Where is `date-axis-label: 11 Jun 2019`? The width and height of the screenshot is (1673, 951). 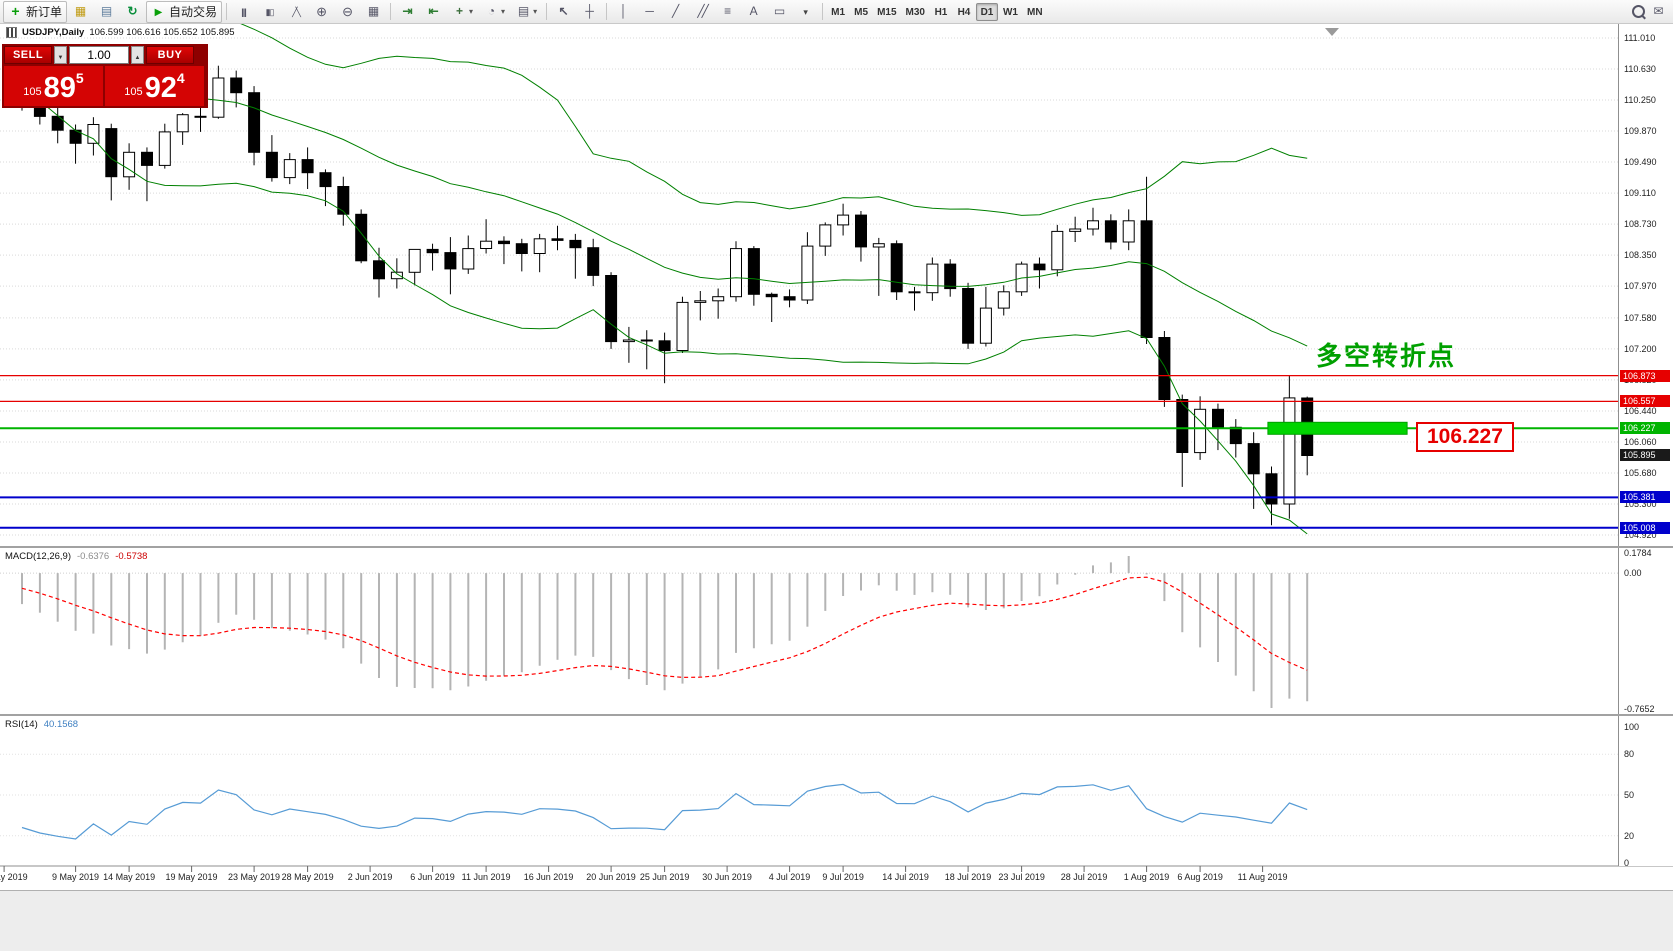 date-axis-label: 11 Jun 2019 is located at coordinates (486, 877).